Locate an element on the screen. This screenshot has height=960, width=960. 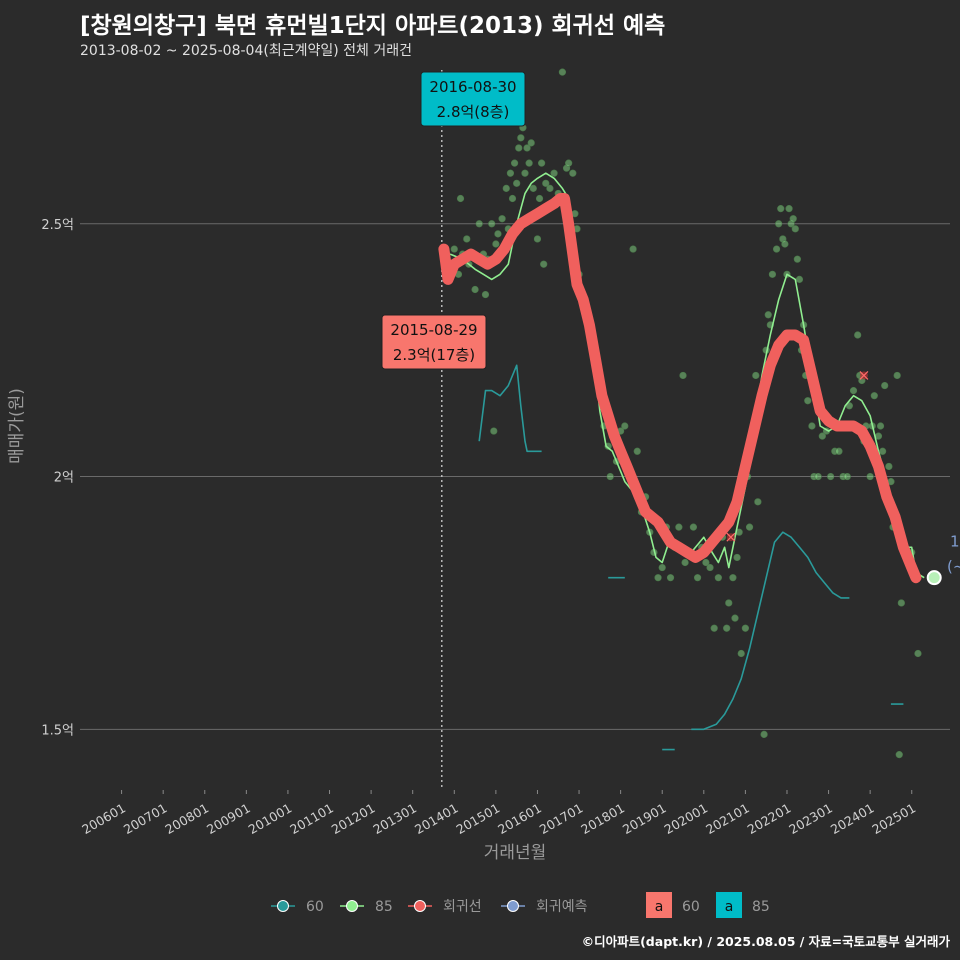
highlight-cross is located at coordinates (731, 537).